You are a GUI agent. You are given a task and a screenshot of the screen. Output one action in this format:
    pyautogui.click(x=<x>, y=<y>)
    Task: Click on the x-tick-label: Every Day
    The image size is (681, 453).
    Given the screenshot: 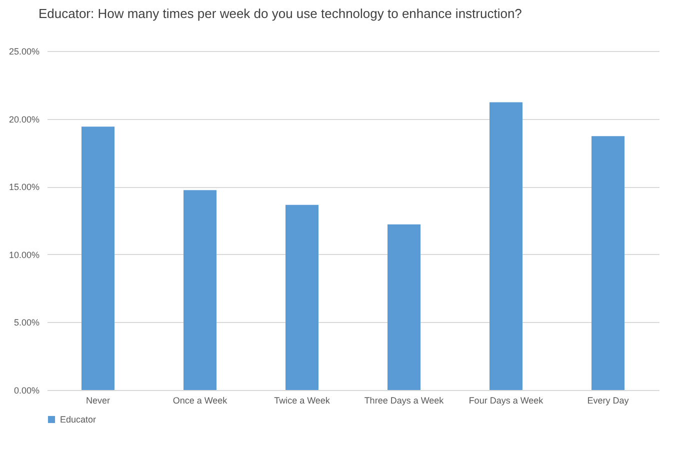 What is the action you would take?
    pyautogui.click(x=608, y=401)
    